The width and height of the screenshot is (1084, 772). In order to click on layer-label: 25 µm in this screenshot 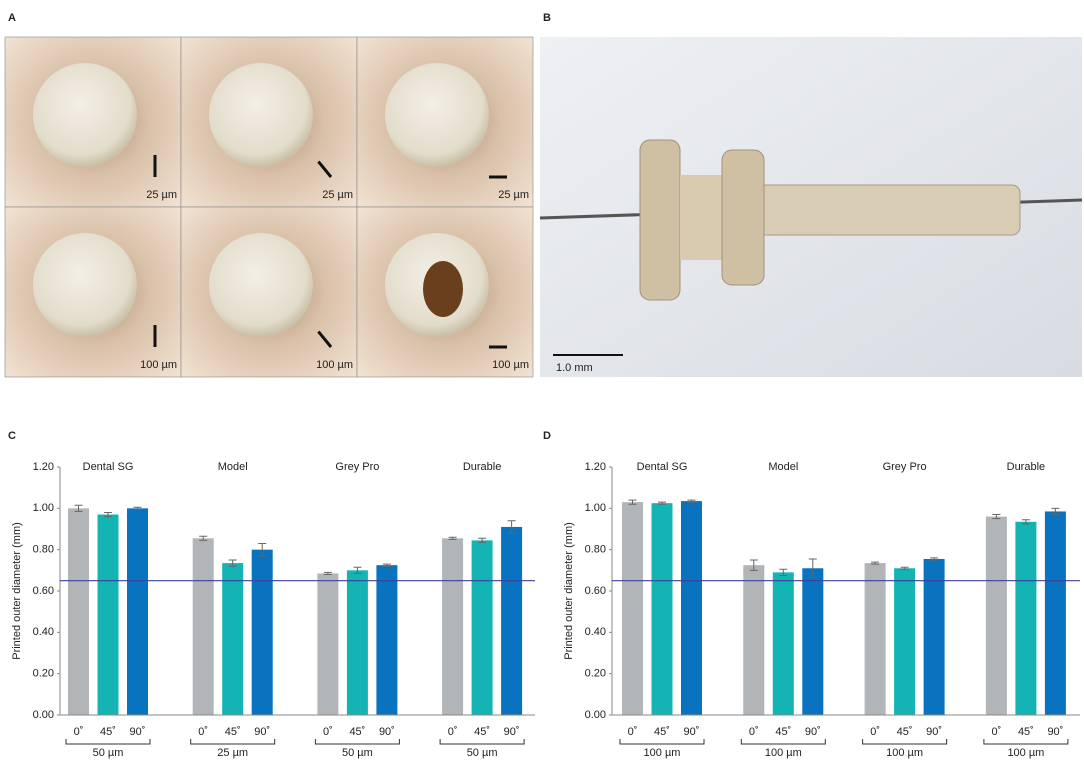, I will do `click(232, 753)`.